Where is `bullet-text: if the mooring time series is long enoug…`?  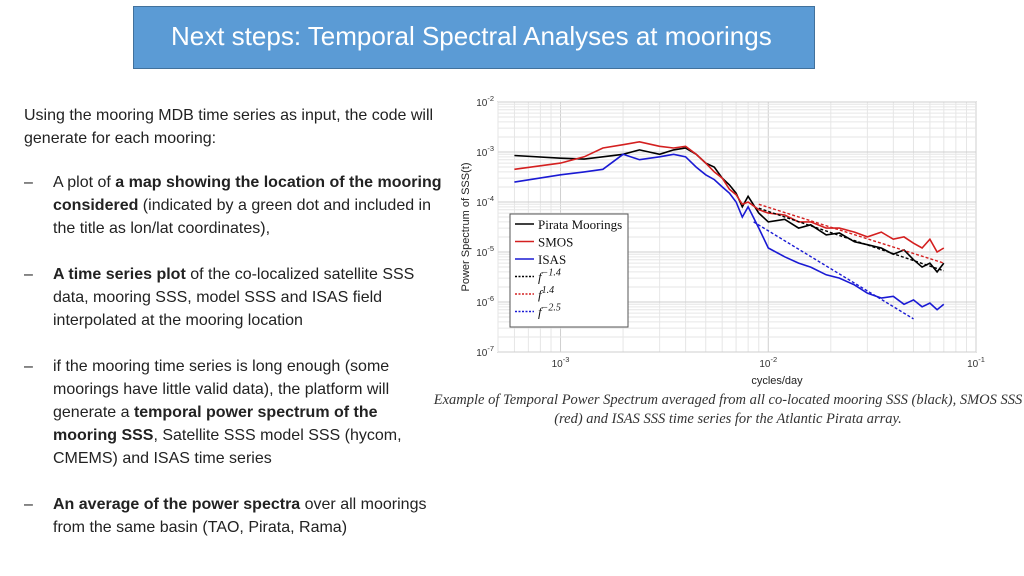
bullet-text: if the mooring time series is long enoug… is located at coordinates (221, 389).